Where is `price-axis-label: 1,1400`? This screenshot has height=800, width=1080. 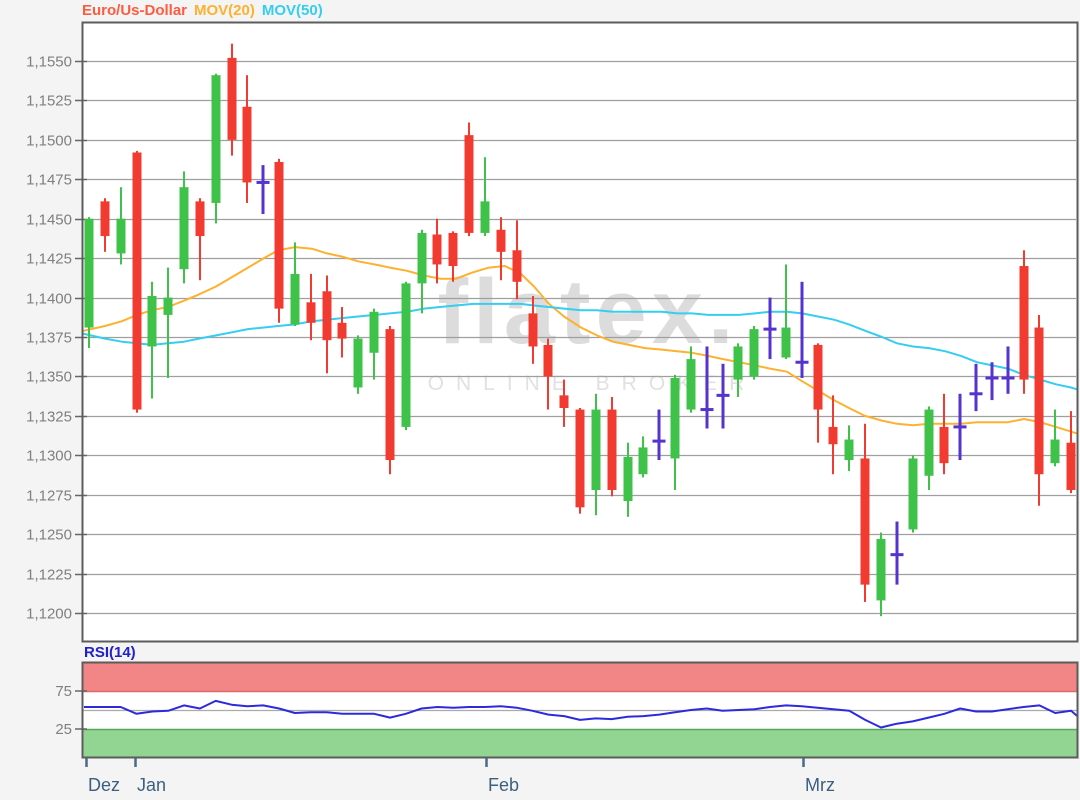
price-axis-label: 1,1400 is located at coordinates (49, 299).